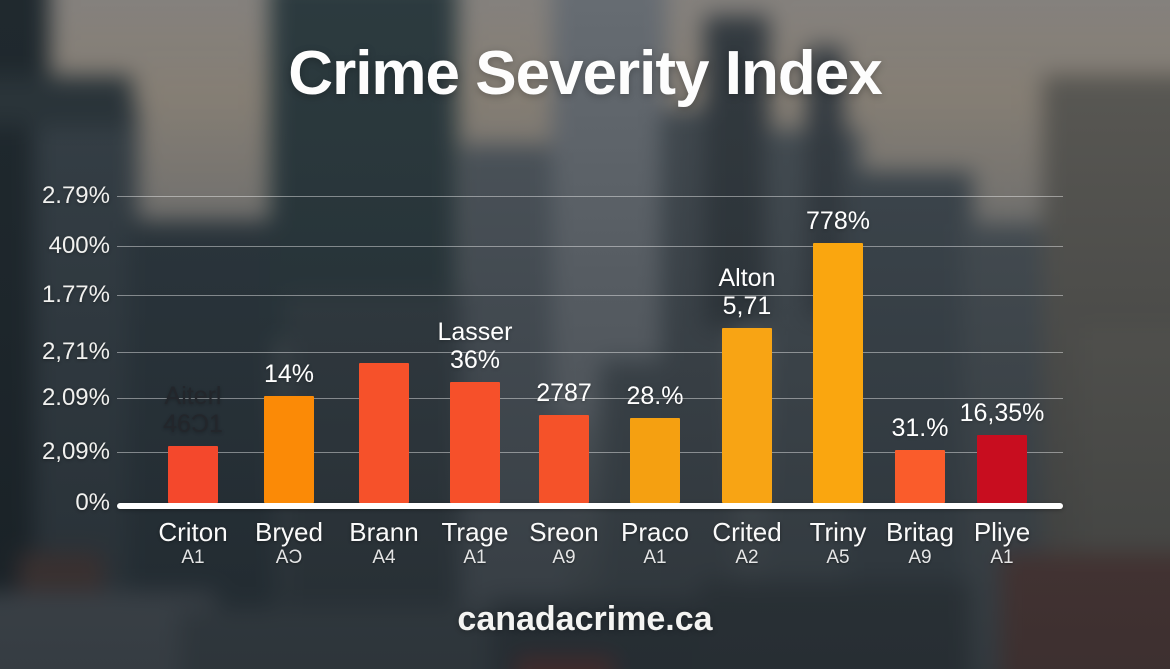 The height and width of the screenshot is (669, 1170). I want to click on bar-value-label: 778%, so click(838, 221).